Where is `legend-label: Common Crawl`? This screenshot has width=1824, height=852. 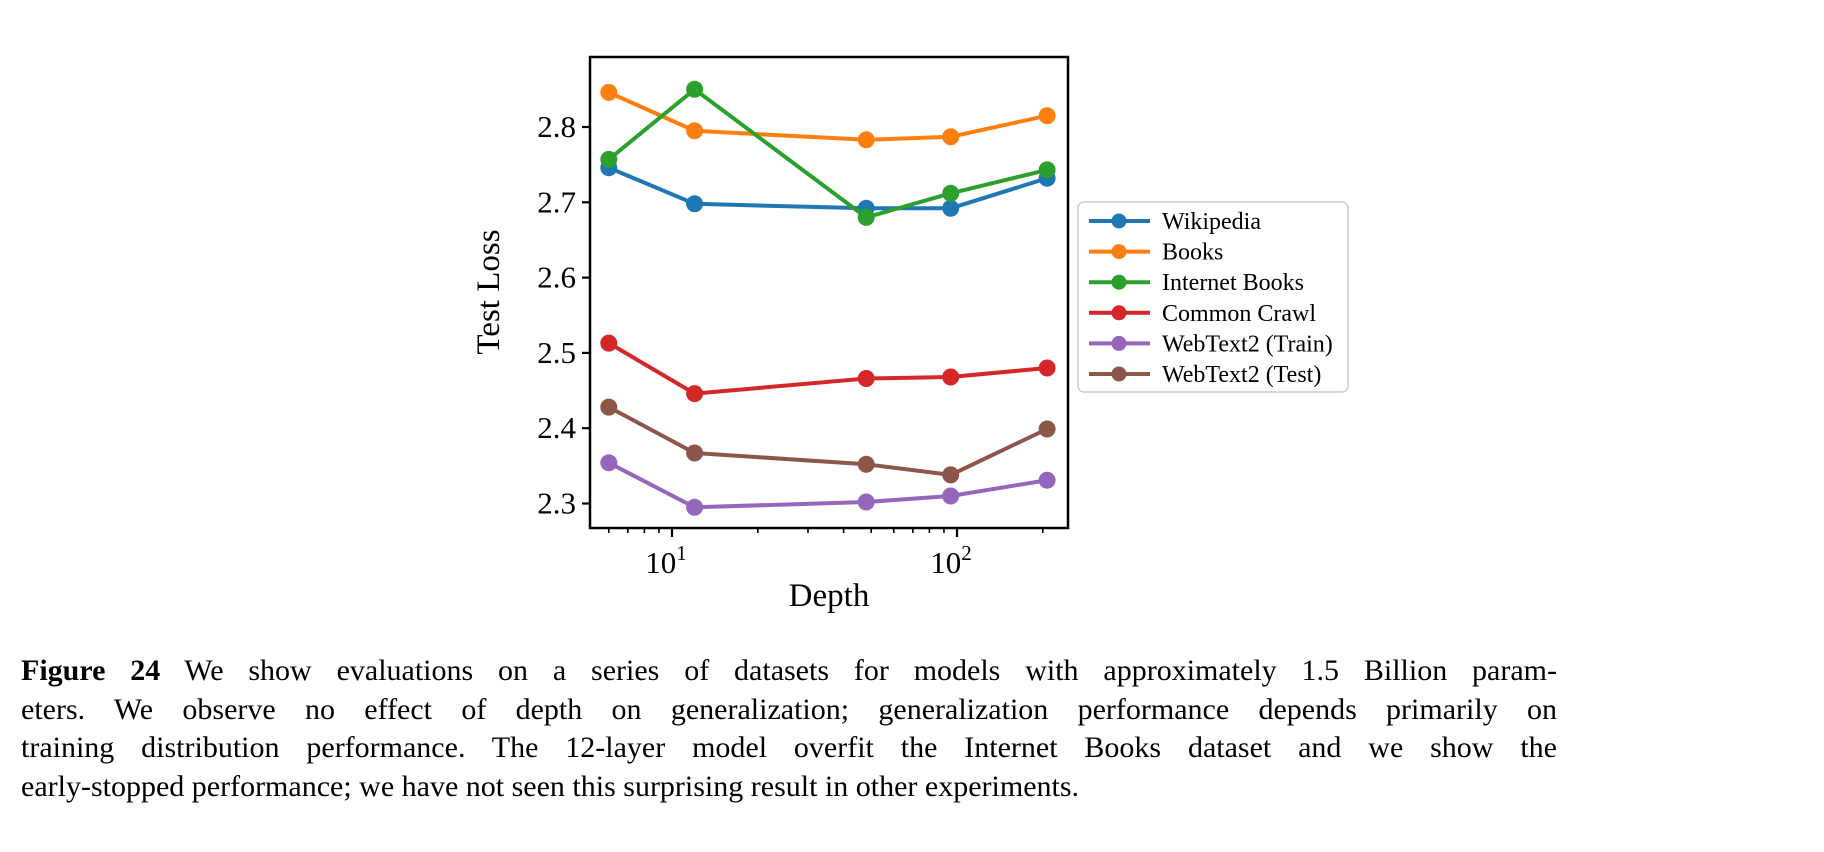 legend-label: Common Crawl is located at coordinates (1239, 314).